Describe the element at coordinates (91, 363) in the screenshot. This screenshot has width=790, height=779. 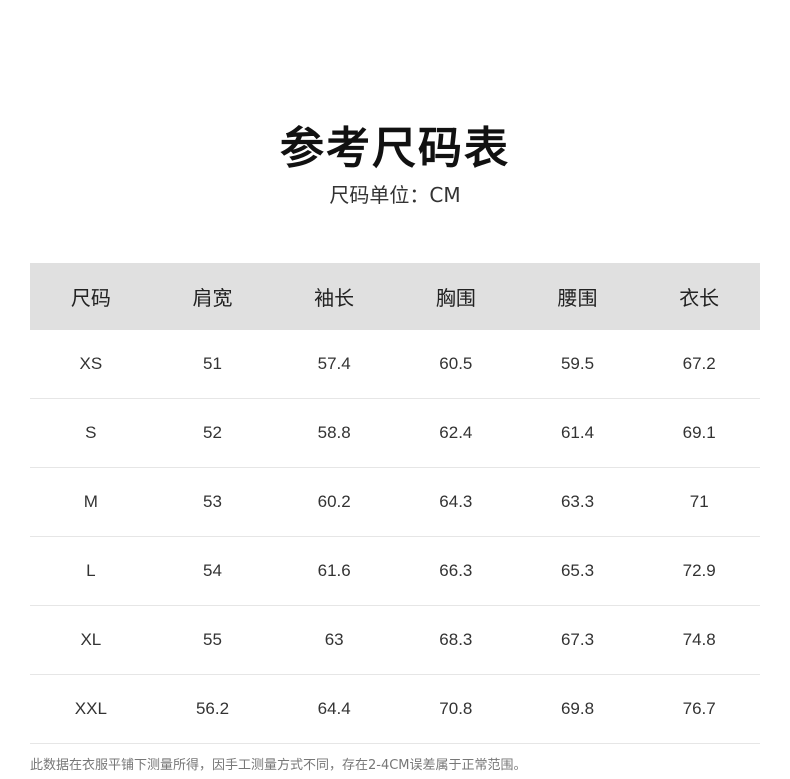
I see `table-cell: XS` at that location.